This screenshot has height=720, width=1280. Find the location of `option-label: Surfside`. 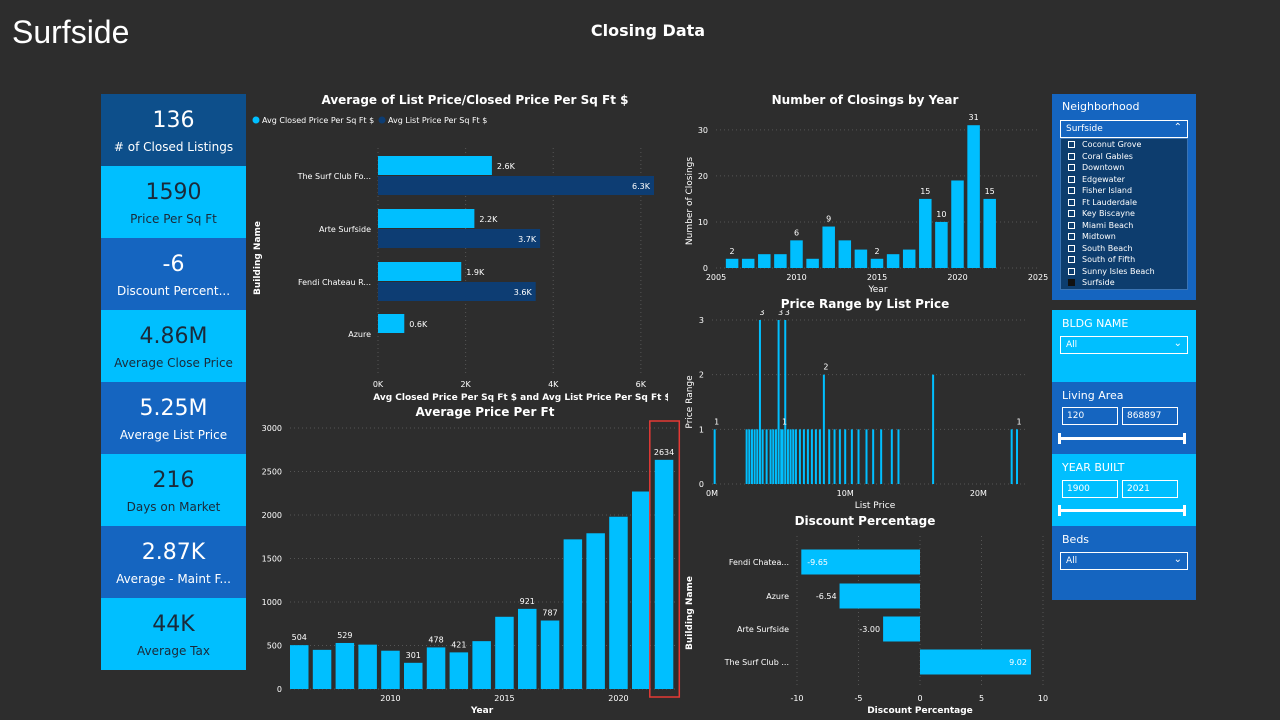

option-label: Surfside is located at coordinates (1098, 282).